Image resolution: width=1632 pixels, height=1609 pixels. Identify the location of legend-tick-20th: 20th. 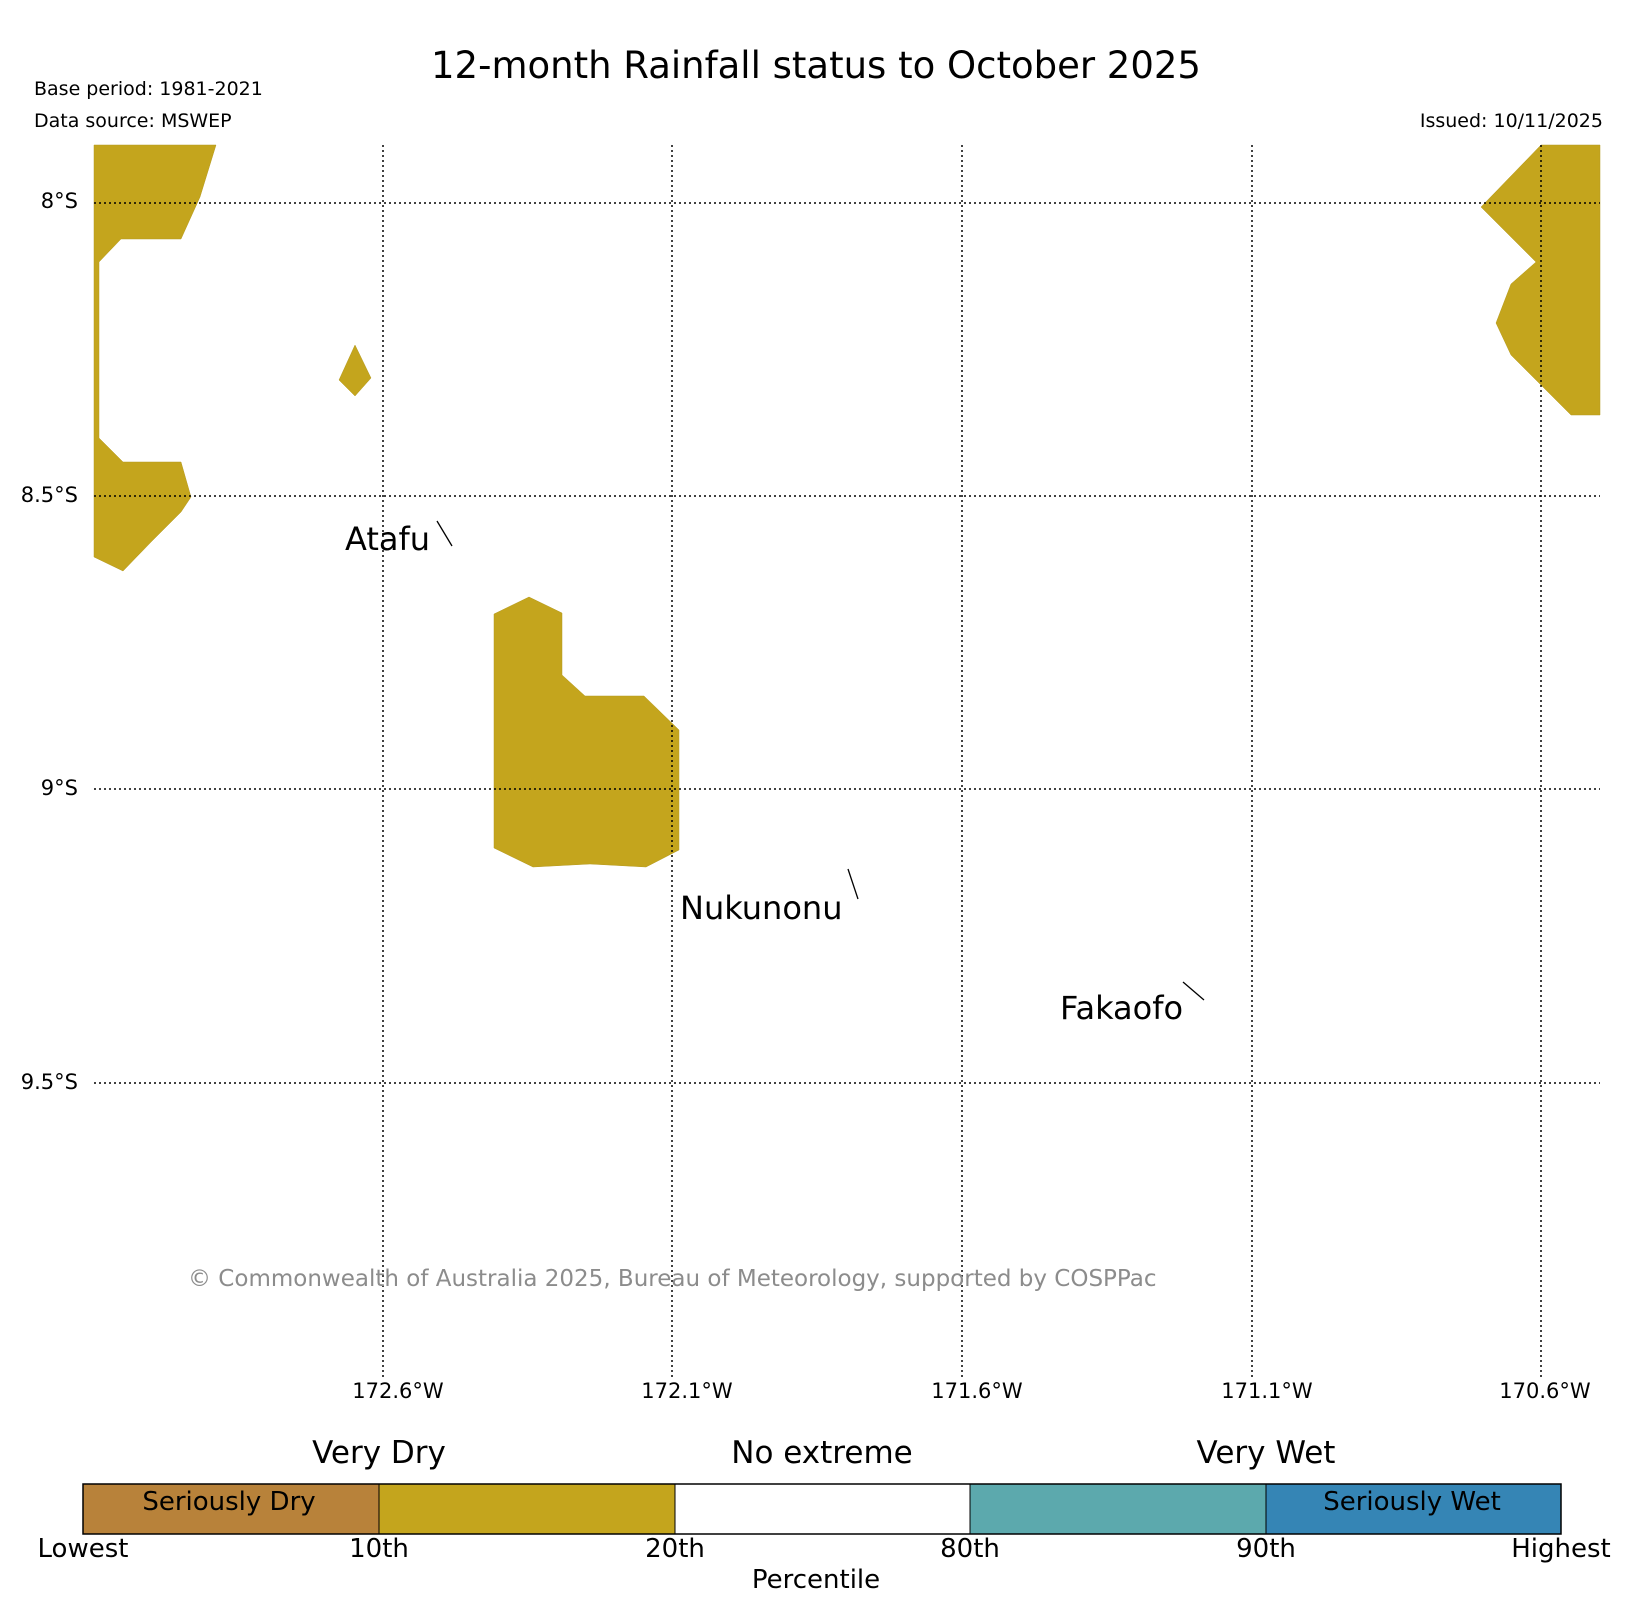
(675, 1549).